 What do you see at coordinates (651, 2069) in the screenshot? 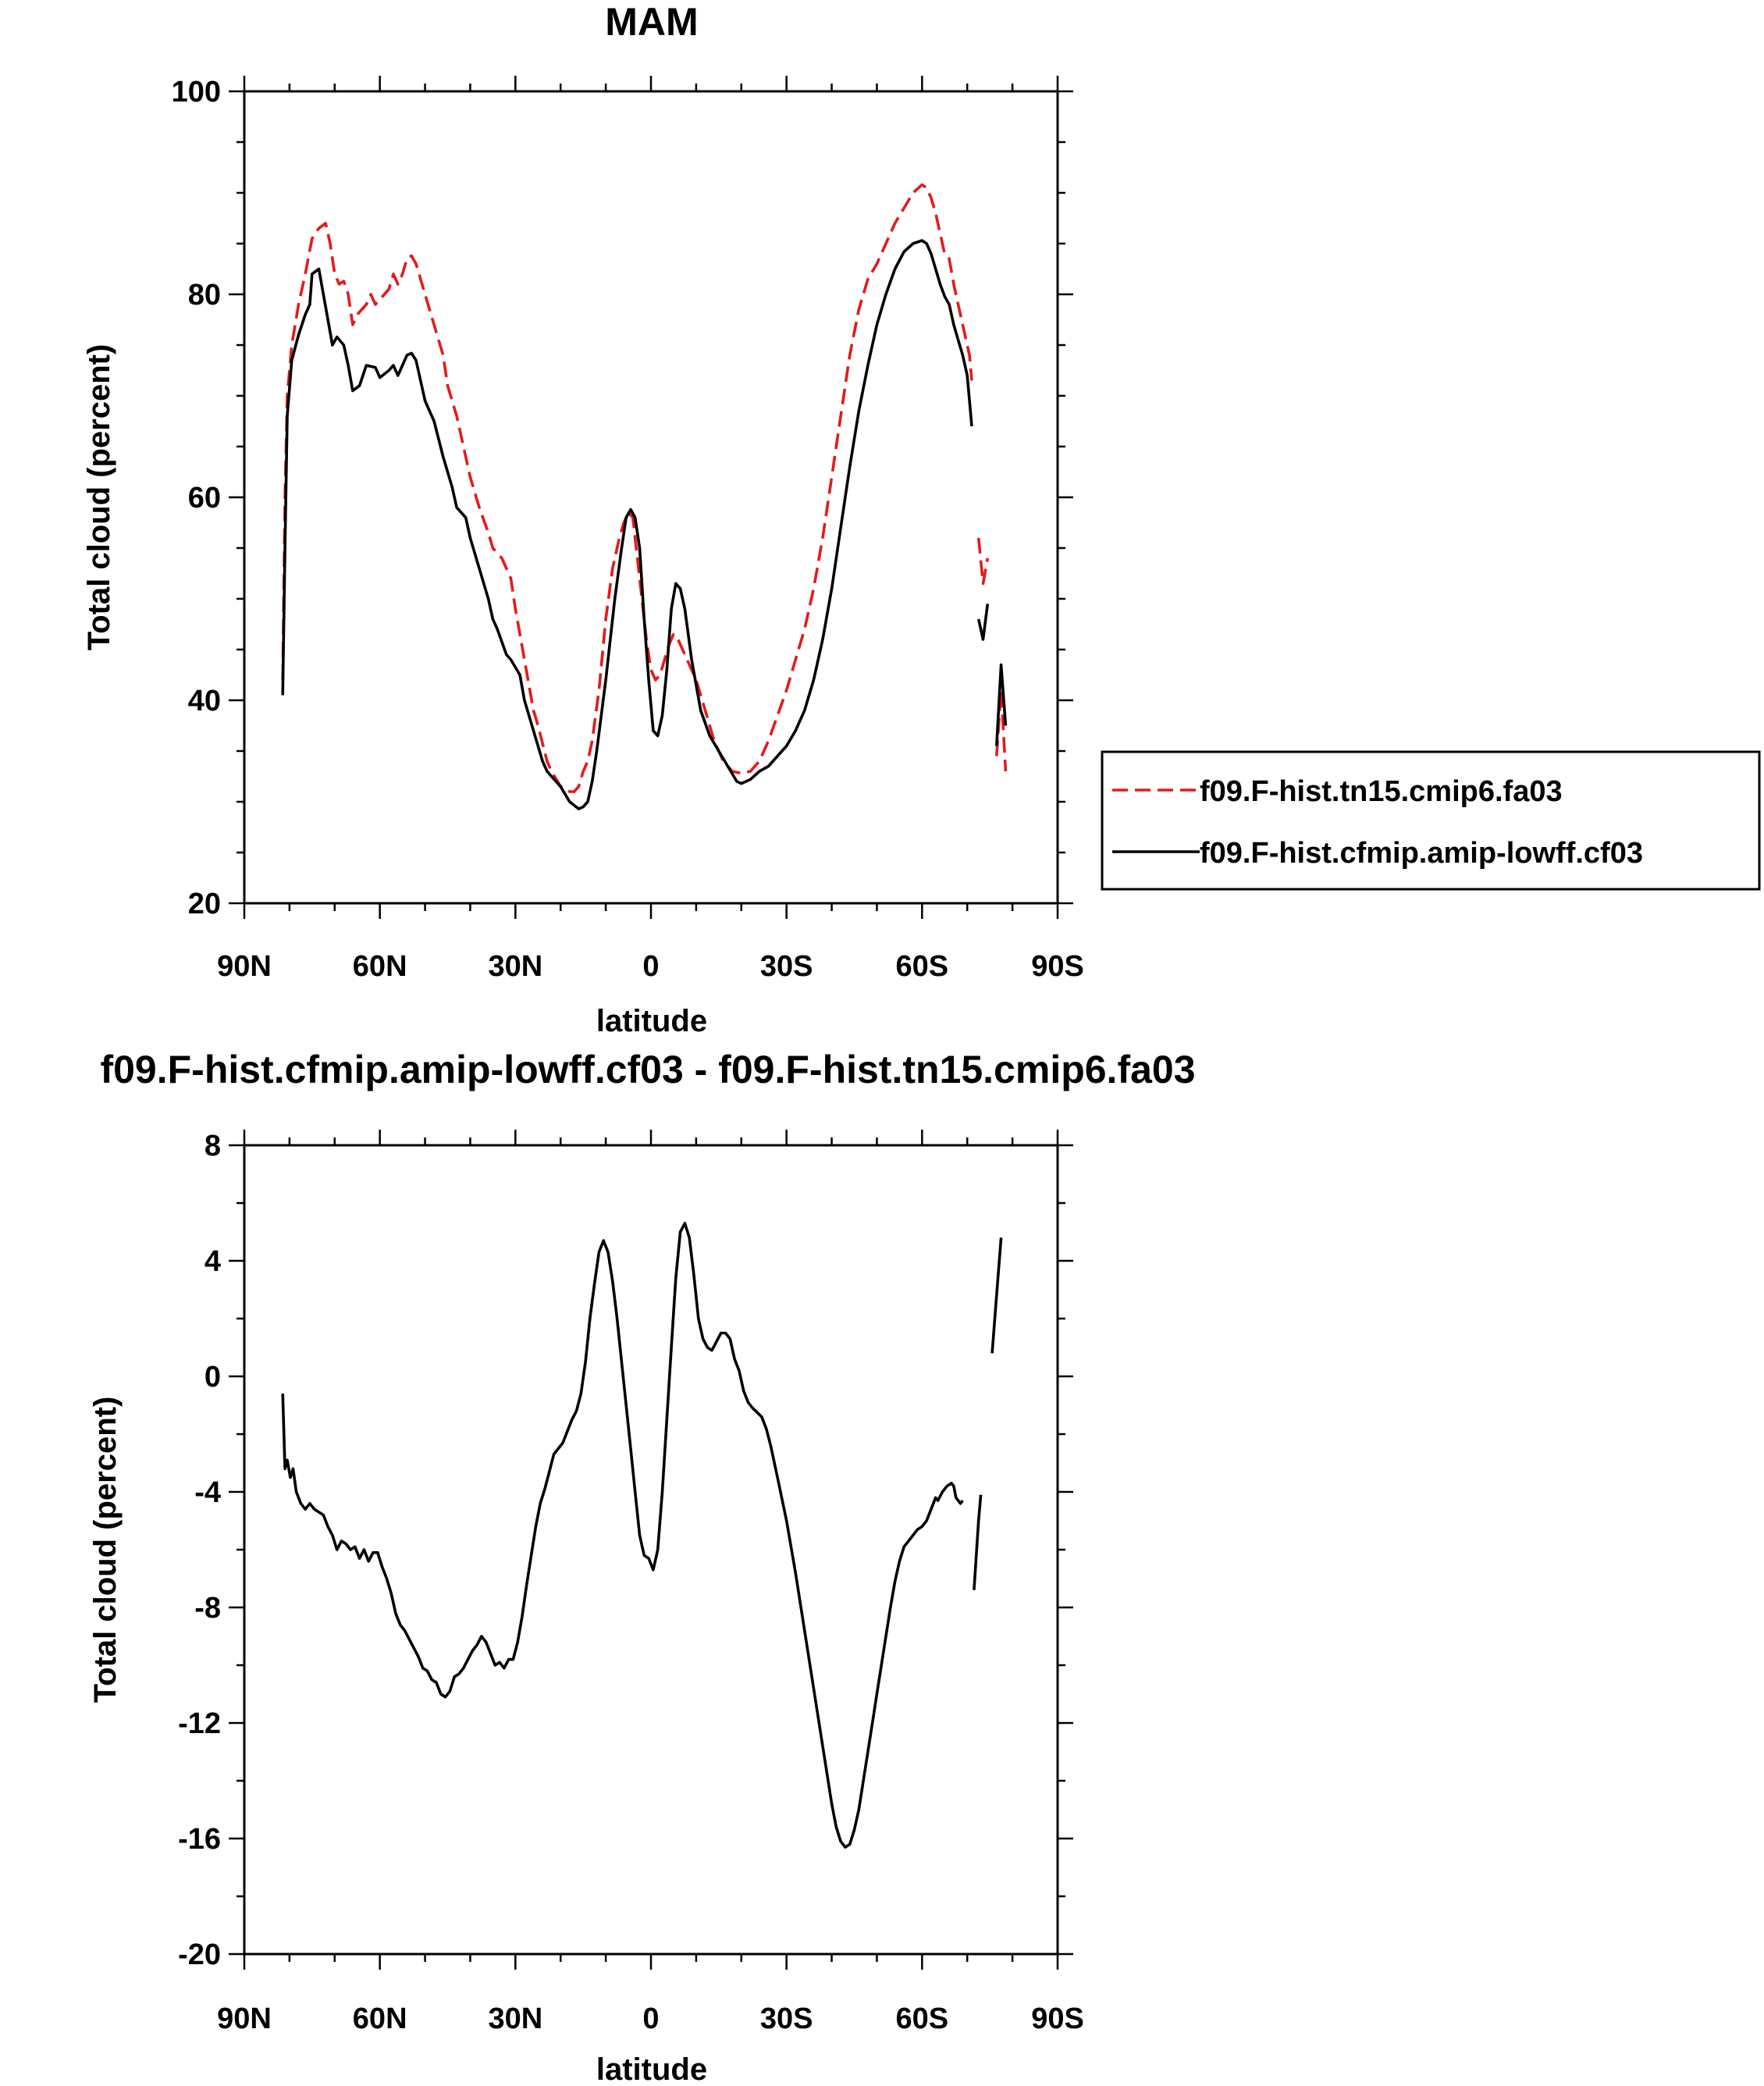
I see `bottom-x-axis-label: latitude` at bounding box center [651, 2069].